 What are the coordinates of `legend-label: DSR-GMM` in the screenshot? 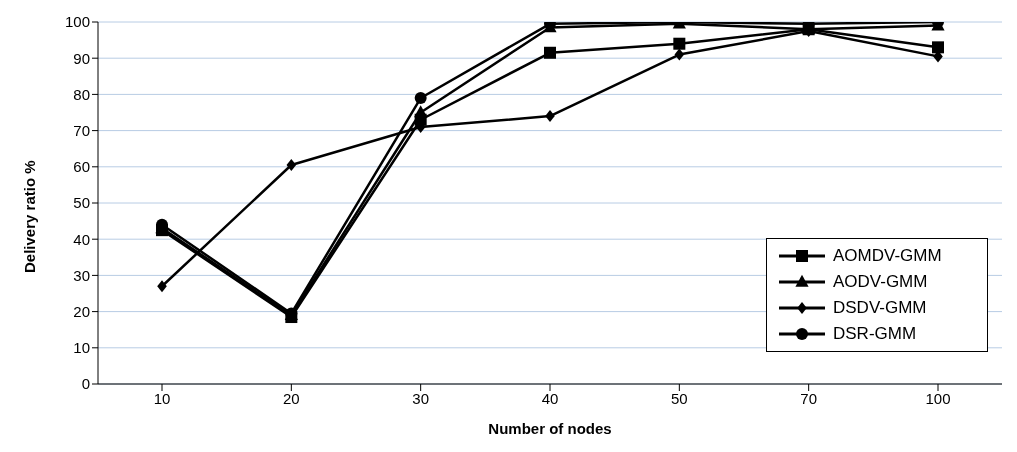 It's located at (875, 334).